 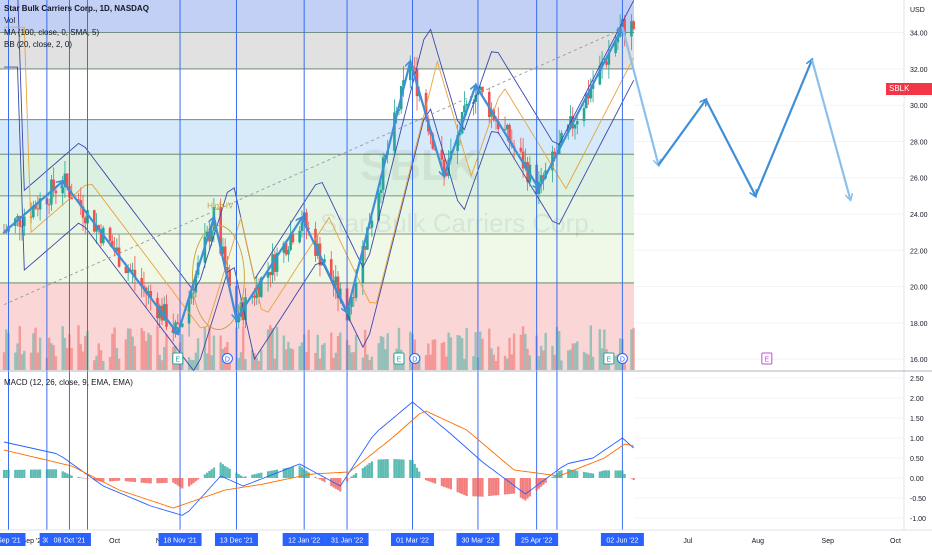 I want to click on time-axis-date-box: 13 Dec '21, so click(x=236, y=539).